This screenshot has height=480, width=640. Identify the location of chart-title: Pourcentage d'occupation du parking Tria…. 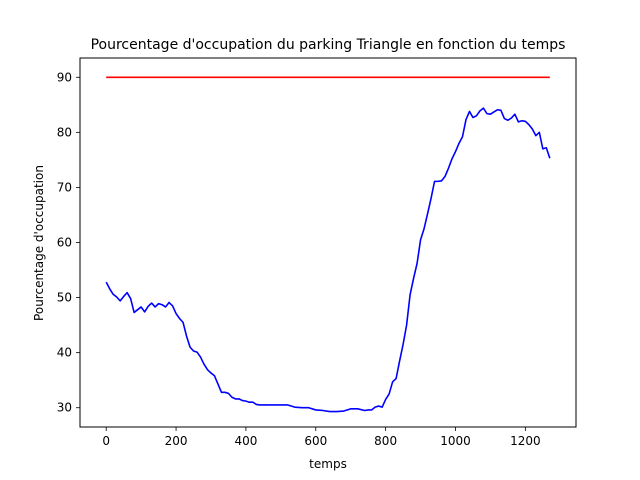
(328, 45).